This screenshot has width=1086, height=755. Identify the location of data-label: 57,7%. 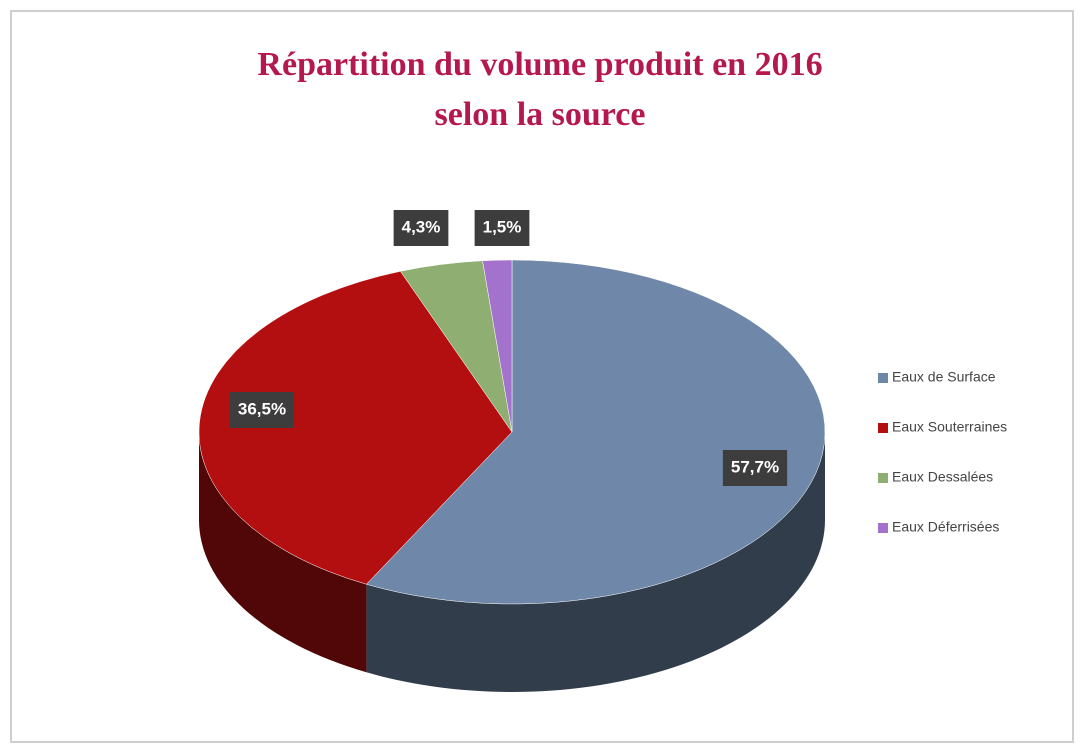
(755, 468).